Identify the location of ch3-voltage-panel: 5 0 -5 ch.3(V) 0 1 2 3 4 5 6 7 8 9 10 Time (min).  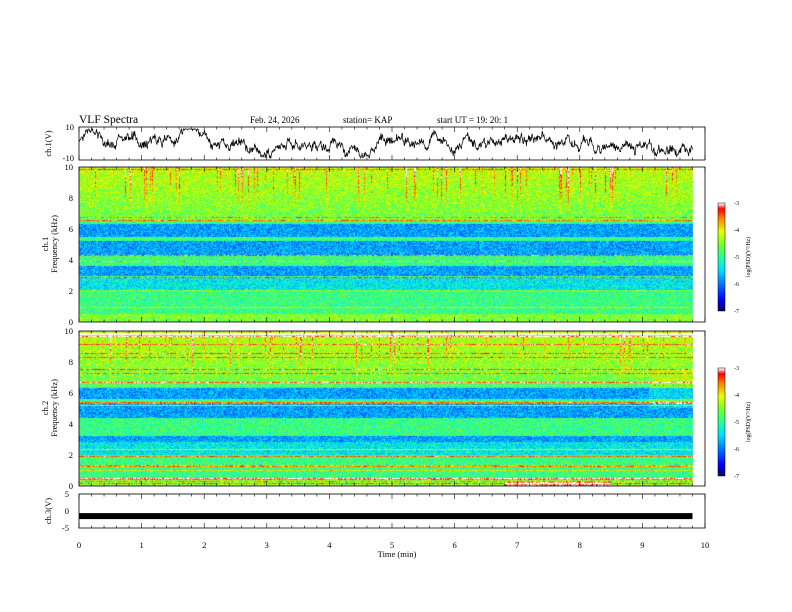
(376, 524).